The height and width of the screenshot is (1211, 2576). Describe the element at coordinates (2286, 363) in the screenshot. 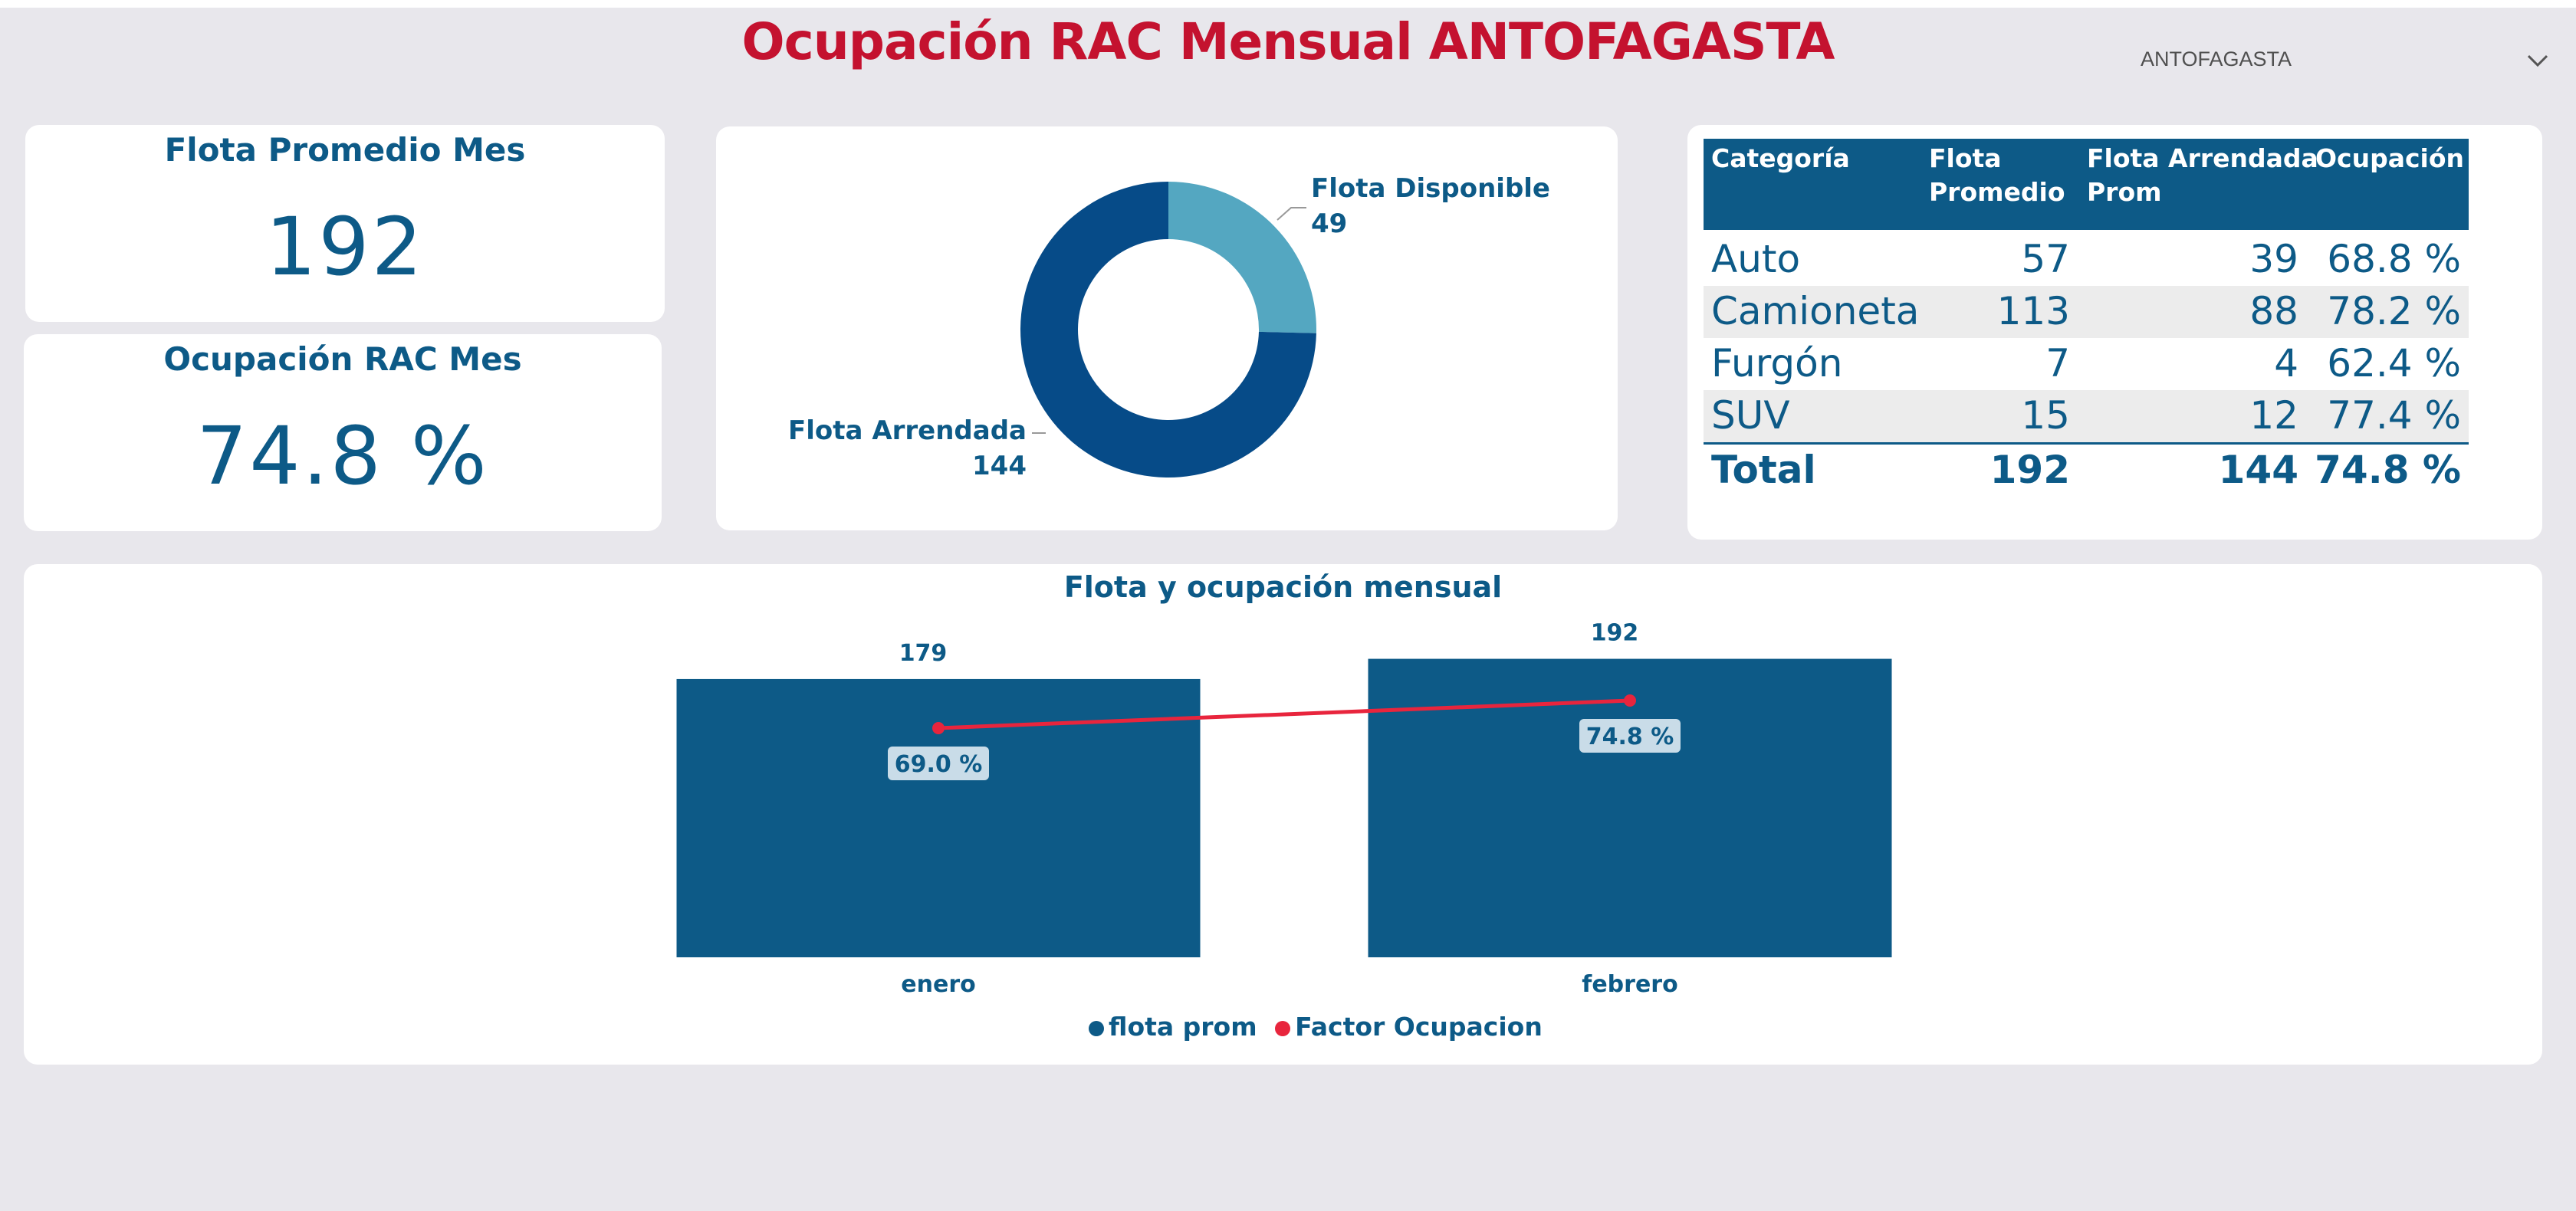

I see `table-cell: 4` at that location.